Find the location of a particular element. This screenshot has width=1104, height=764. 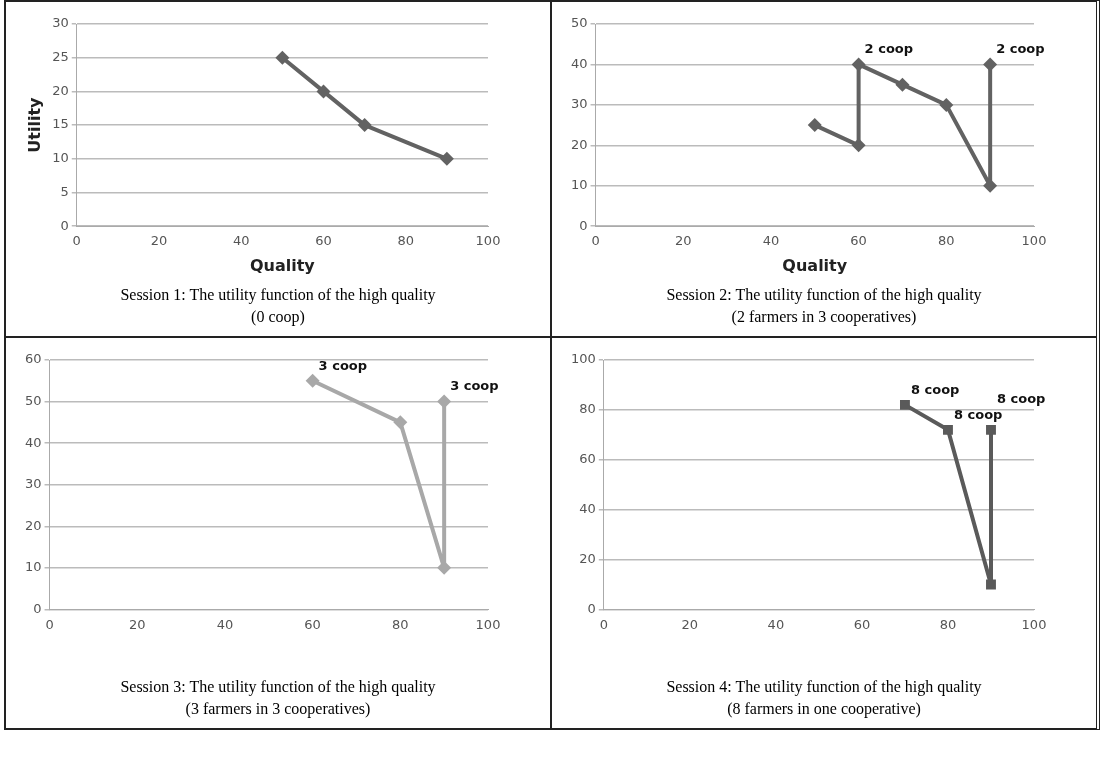

text: Session 1: The utility function of the high quality (0 coop) is located at coordinates (278, 306).